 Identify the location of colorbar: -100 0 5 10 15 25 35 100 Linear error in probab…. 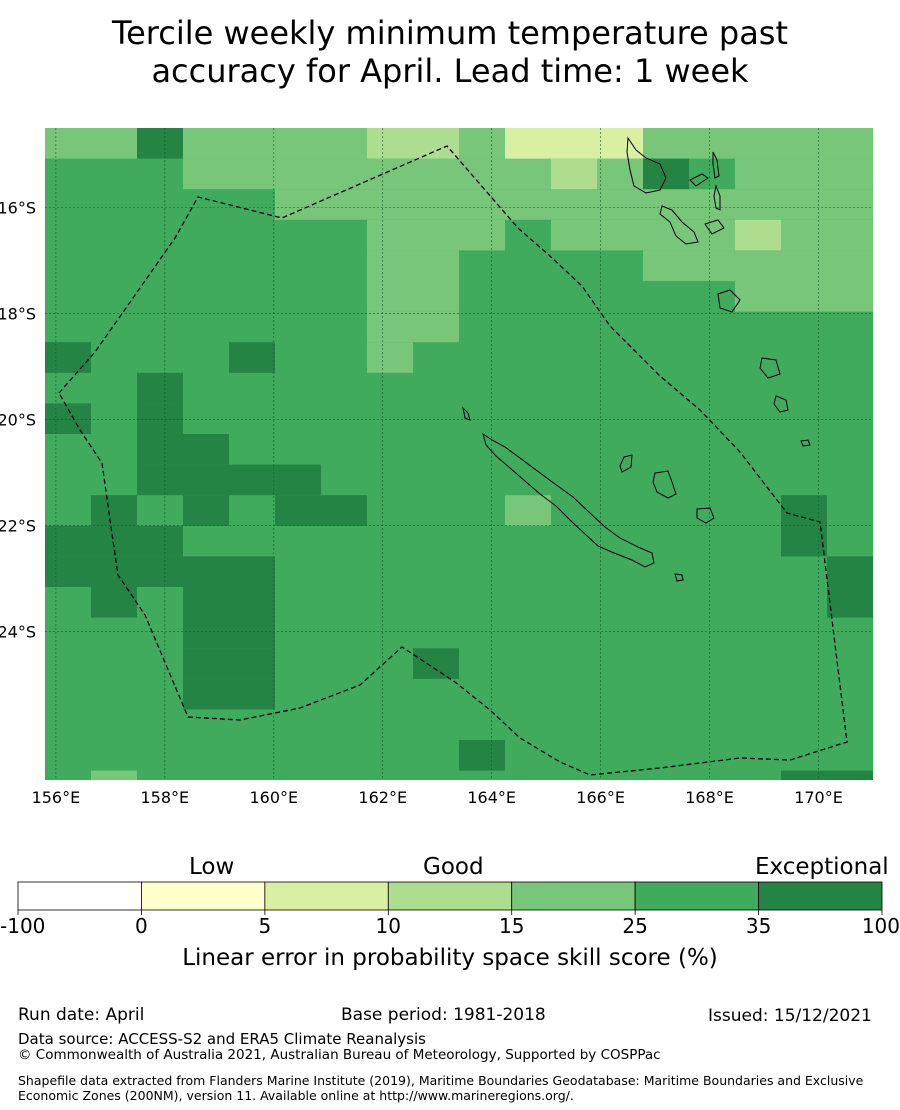
(450, 926).